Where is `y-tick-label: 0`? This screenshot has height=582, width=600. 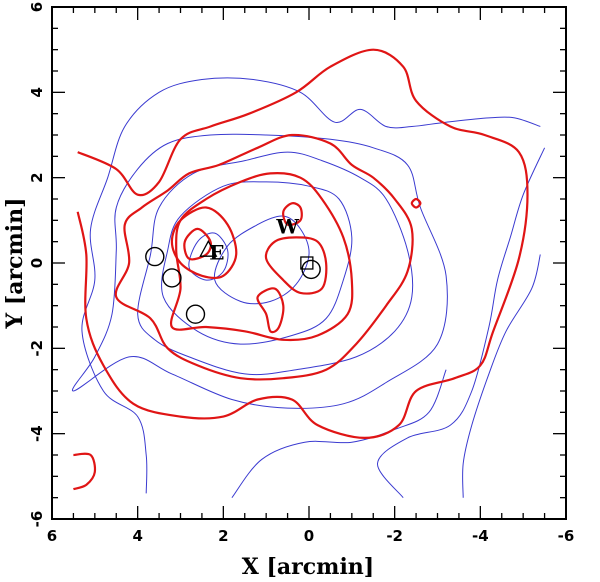
y-tick-label: 0 is located at coordinates (37, 263).